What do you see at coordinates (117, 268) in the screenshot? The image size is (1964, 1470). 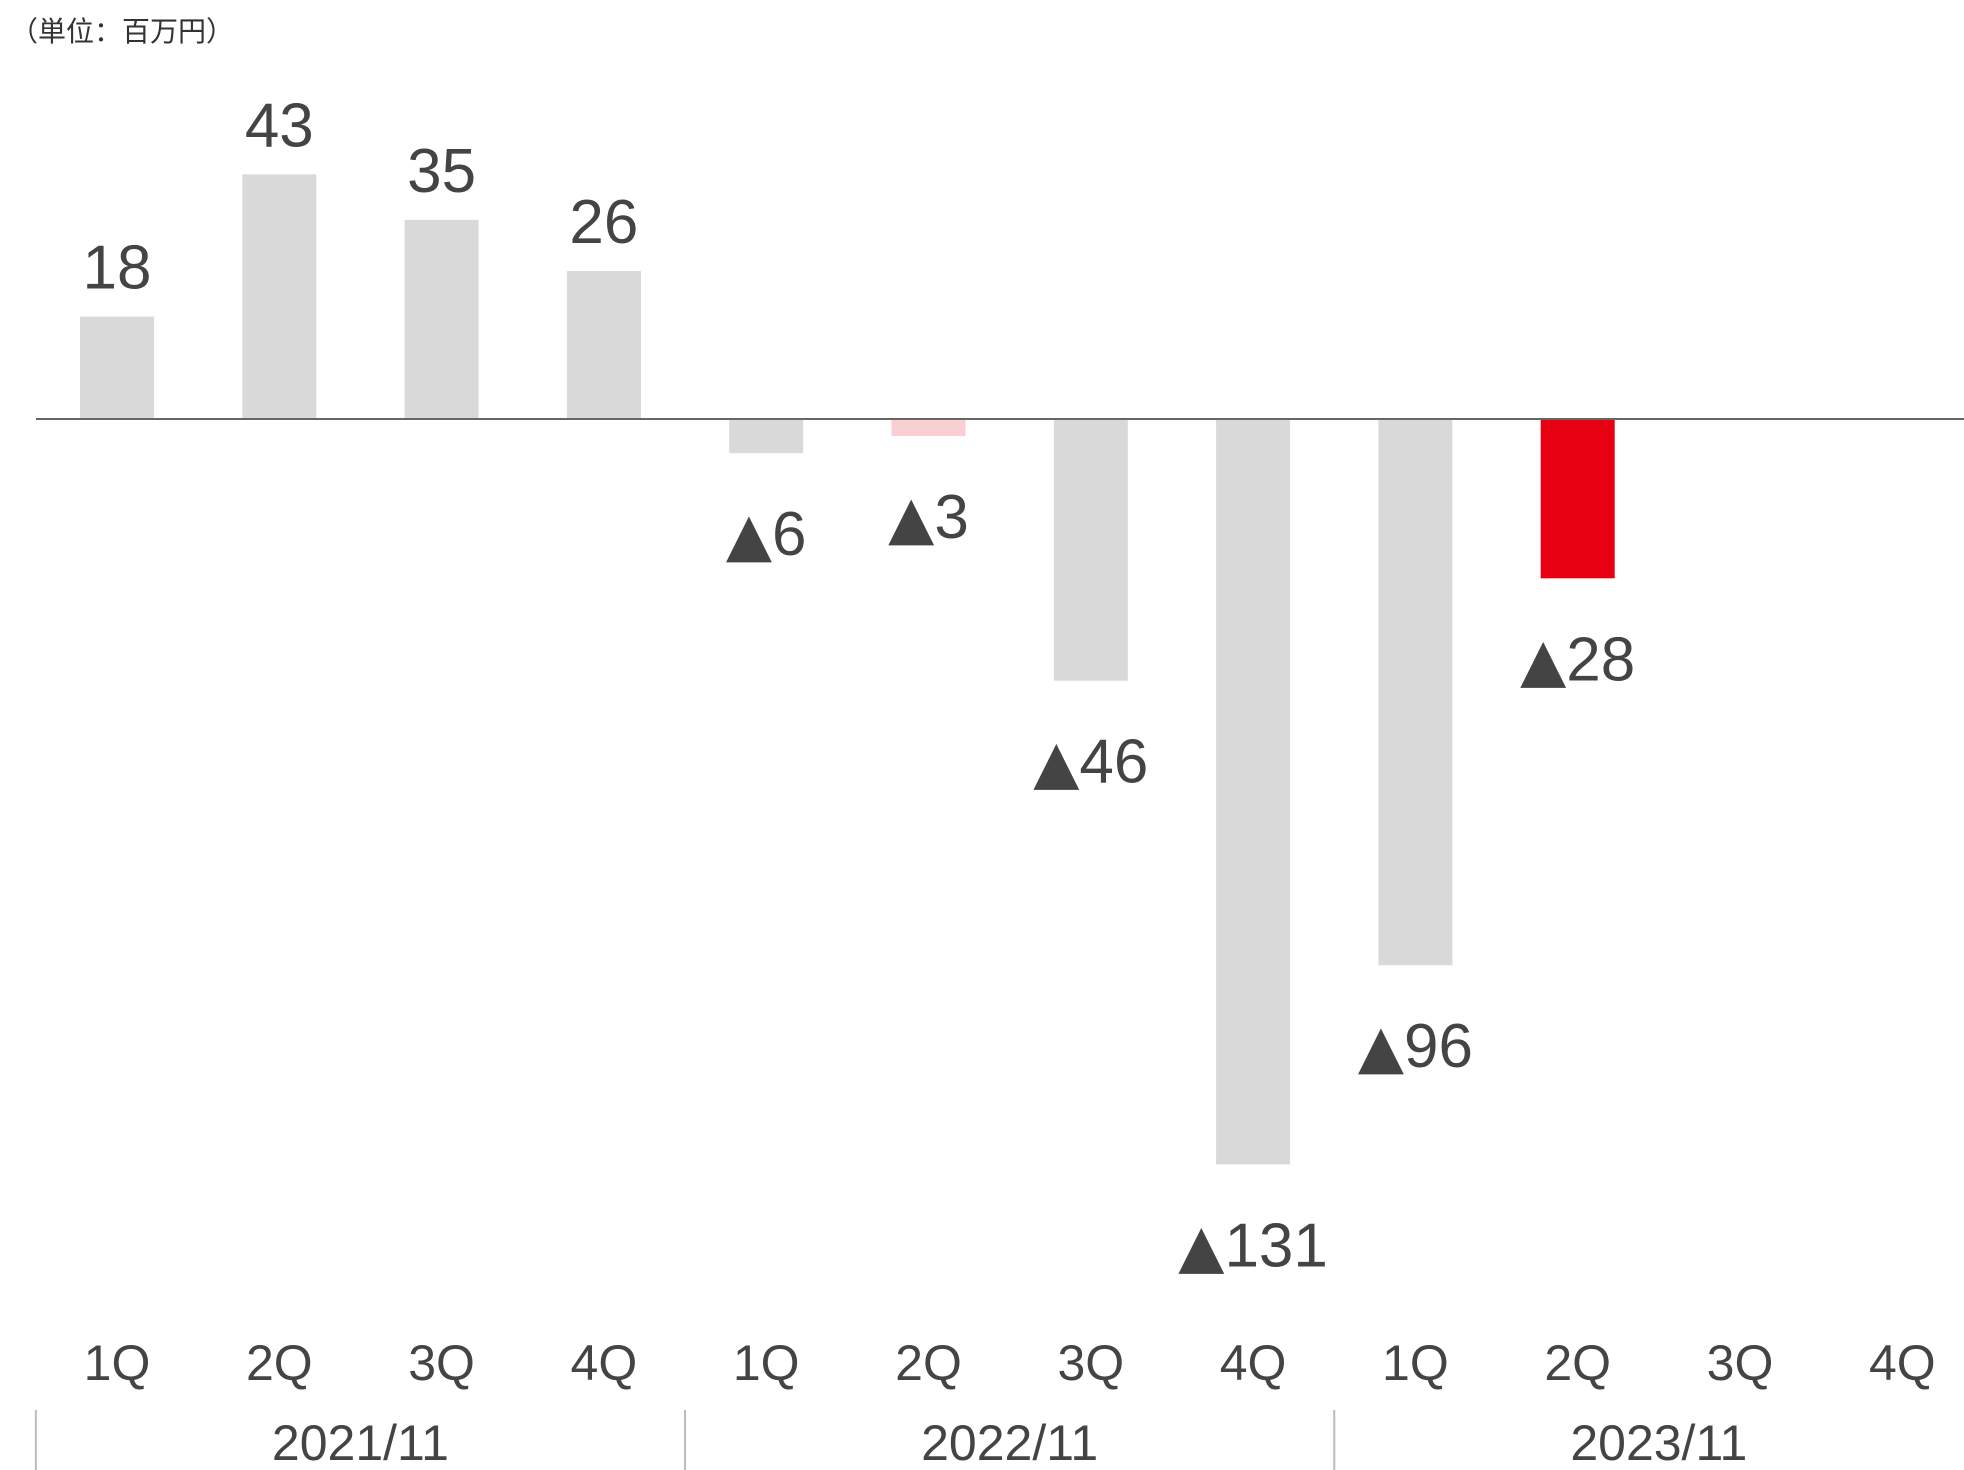 I see `data-label-1: 18` at bounding box center [117, 268].